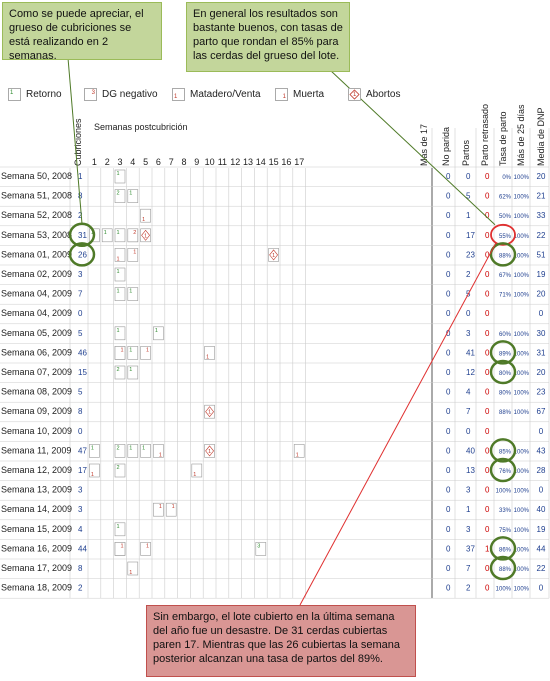 This screenshot has width=550, height=681. Describe the element at coordinates (210, 162) in the screenshot. I see `week-column-header: 10` at that location.